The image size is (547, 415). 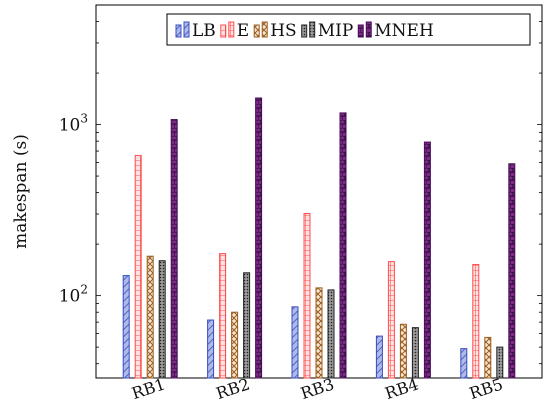 What do you see at coordinates (21, 191) in the screenshot?
I see `y-axis-label: makespan (s)` at bounding box center [21, 191].